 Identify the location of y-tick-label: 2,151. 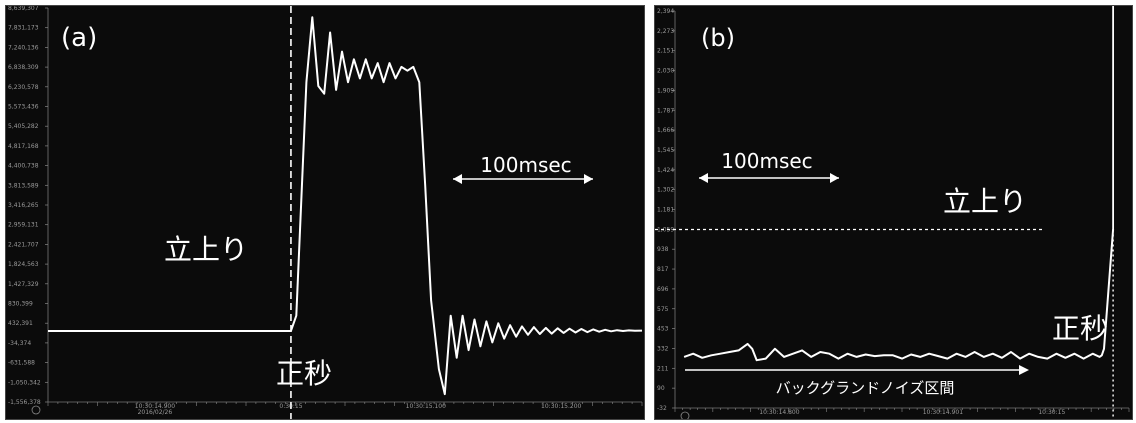
(665, 51).